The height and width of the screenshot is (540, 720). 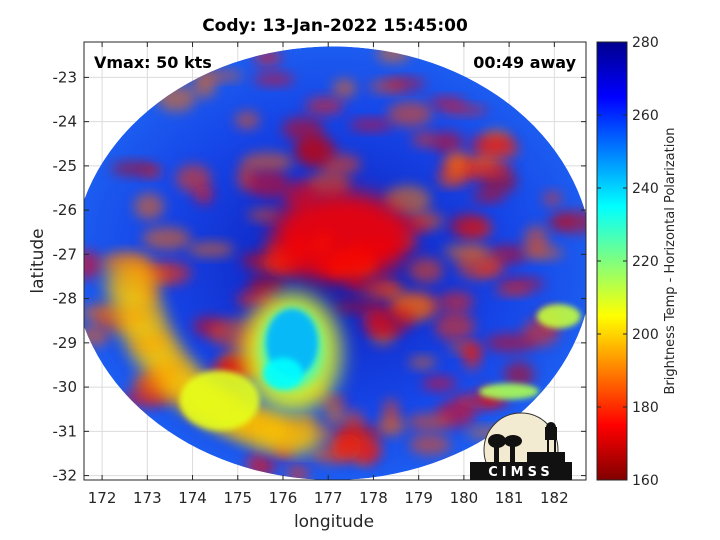 What do you see at coordinates (645, 189) in the screenshot?
I see `colorbar-tick-label: 240` at bounding box center [645, 189].